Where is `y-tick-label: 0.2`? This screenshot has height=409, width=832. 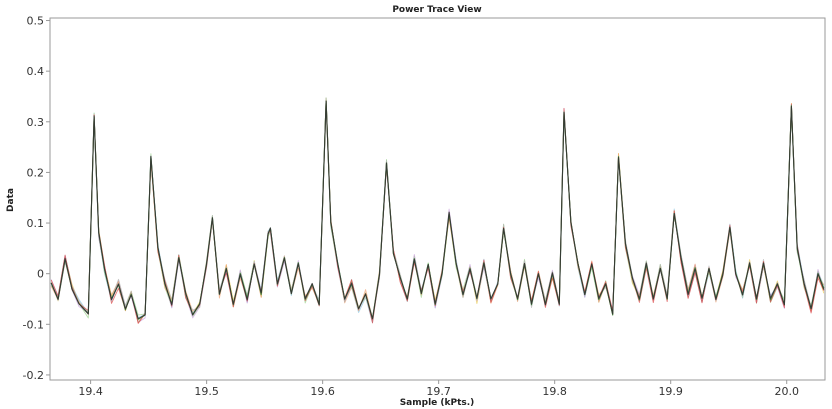 y-tick-label: 0.2 is located at coordinates (36, 172).